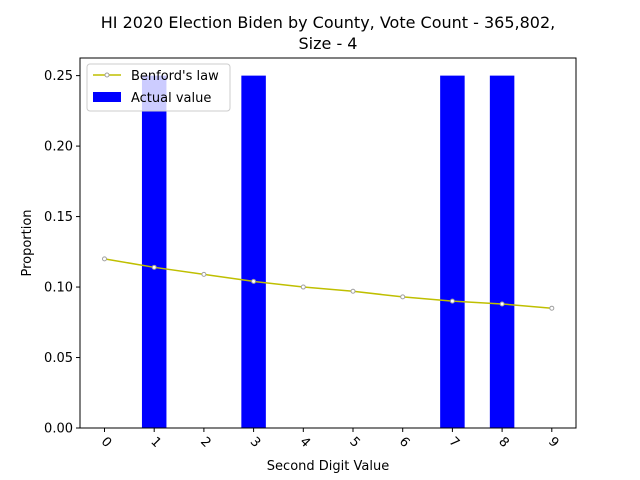  Describe the element at coordinates (454, 442) in the screenshot. I see `x-tick-label: 7` at that location.